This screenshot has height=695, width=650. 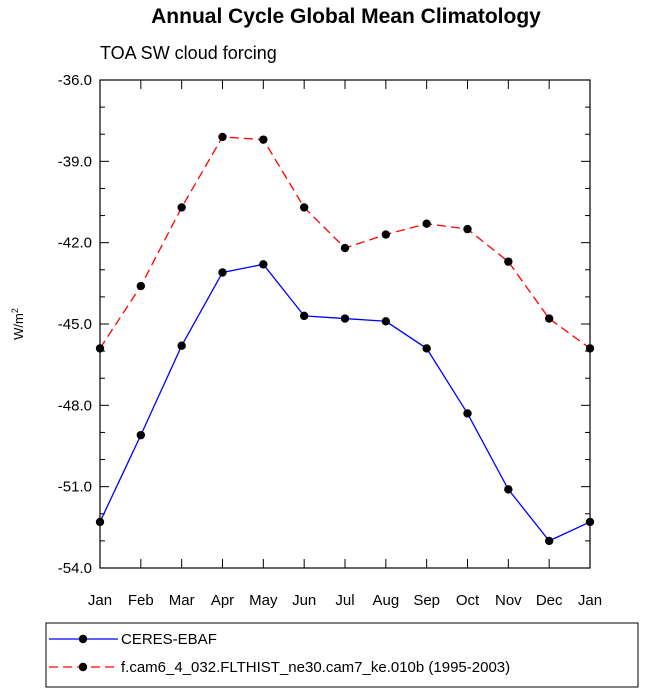 What do you see at coordinates (508, 600) in the screenshot?
I see `x-tick-label: Nov` at bounding box center [508, 600].